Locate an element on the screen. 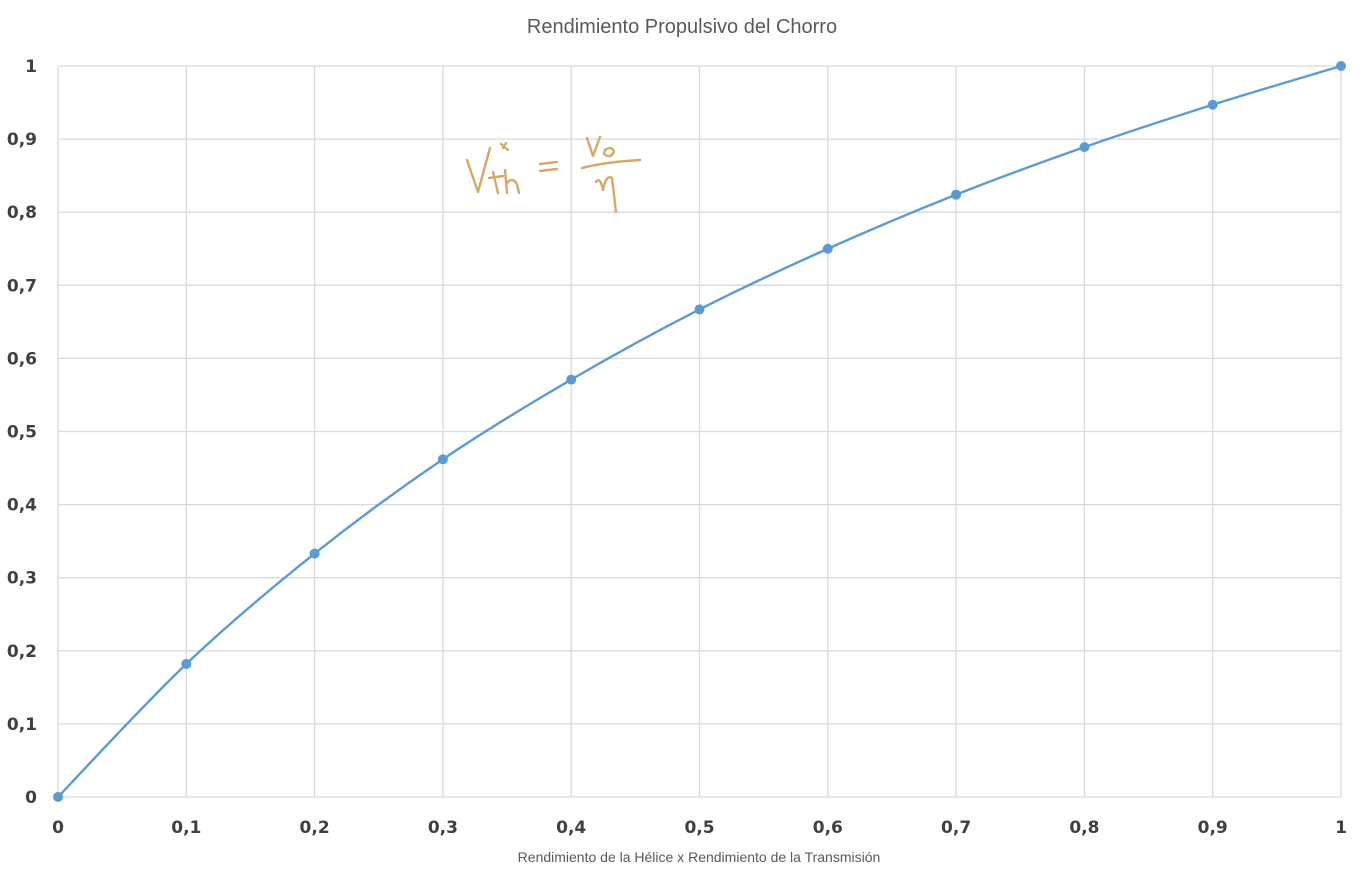 The image size is (1366, 890). y-tick-label: 0,8 is located at coordinates (22, 213).